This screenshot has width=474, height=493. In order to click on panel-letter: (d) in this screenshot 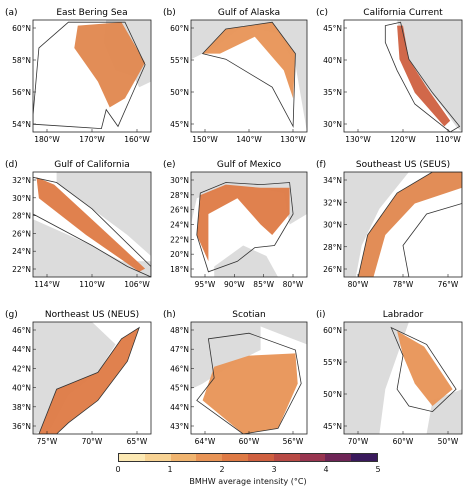, I will do `click(11, 165)`.